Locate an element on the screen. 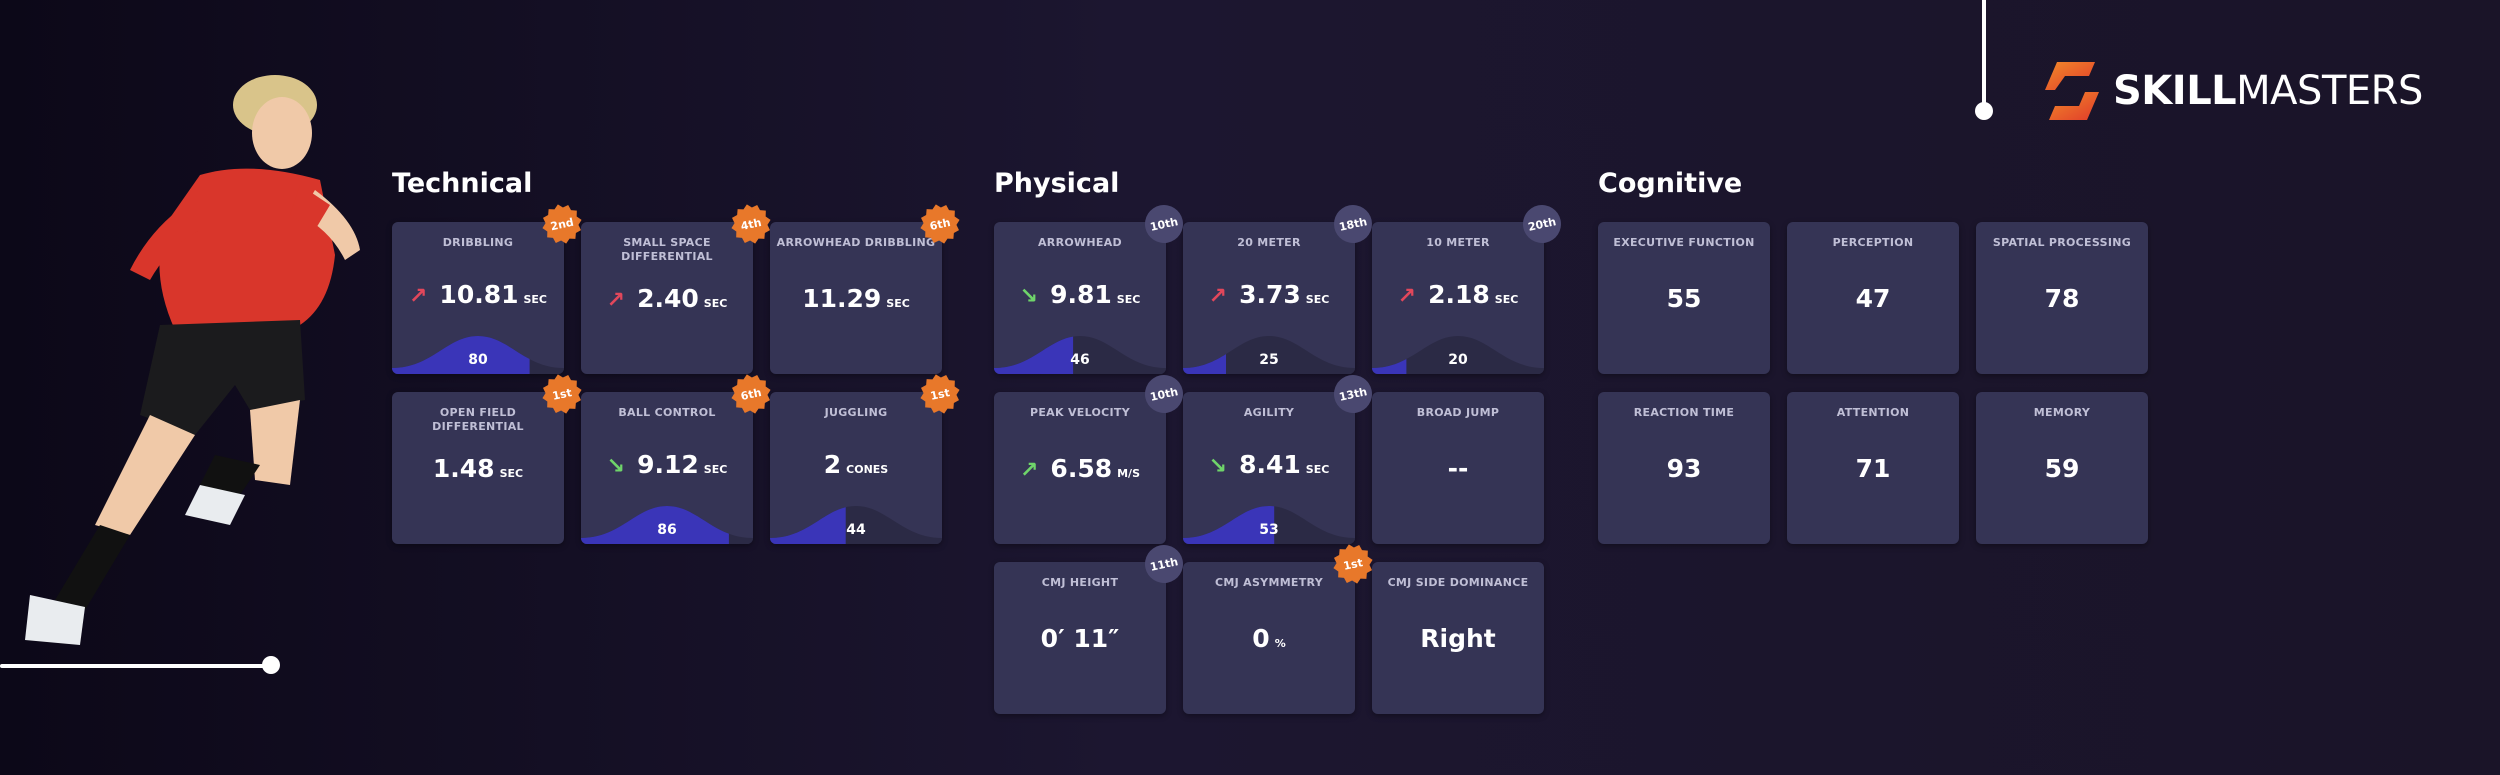 The width and height of the screenshot is (2500, 775). rank-badge-icon: 11th is located at coordinates (1163, 563).